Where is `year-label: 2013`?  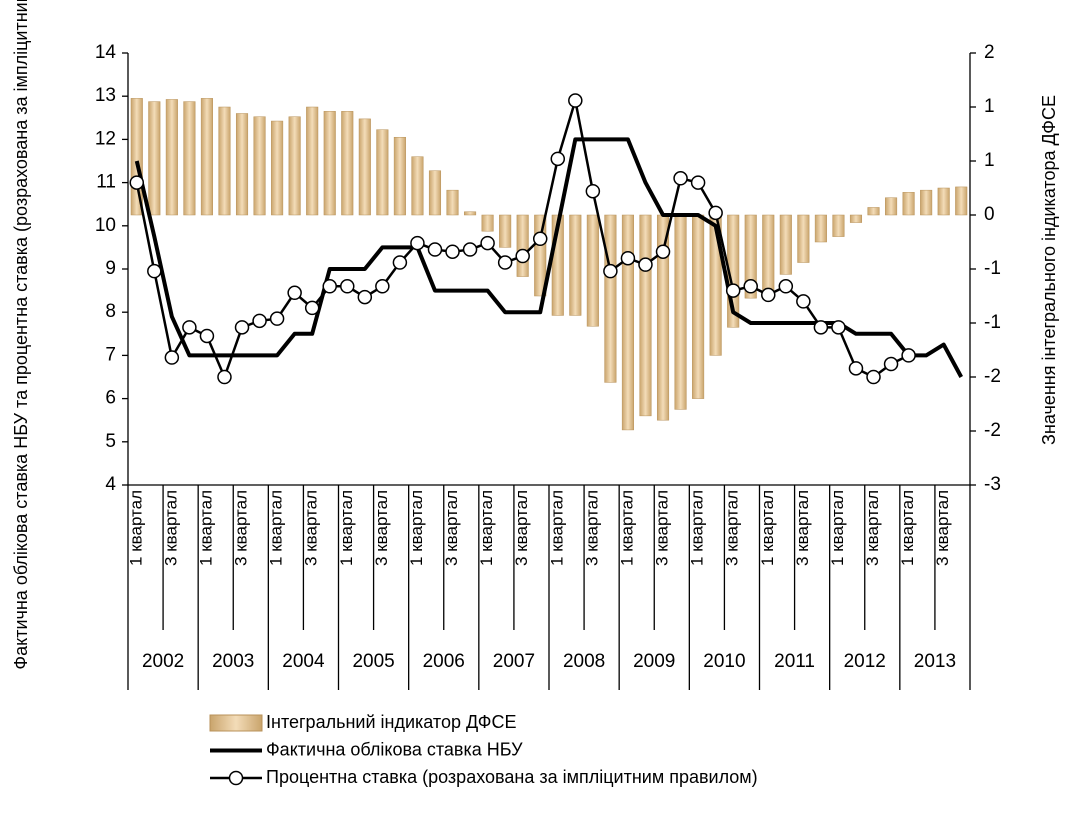 year-label: 2013 is located at coordinates (935, 661).